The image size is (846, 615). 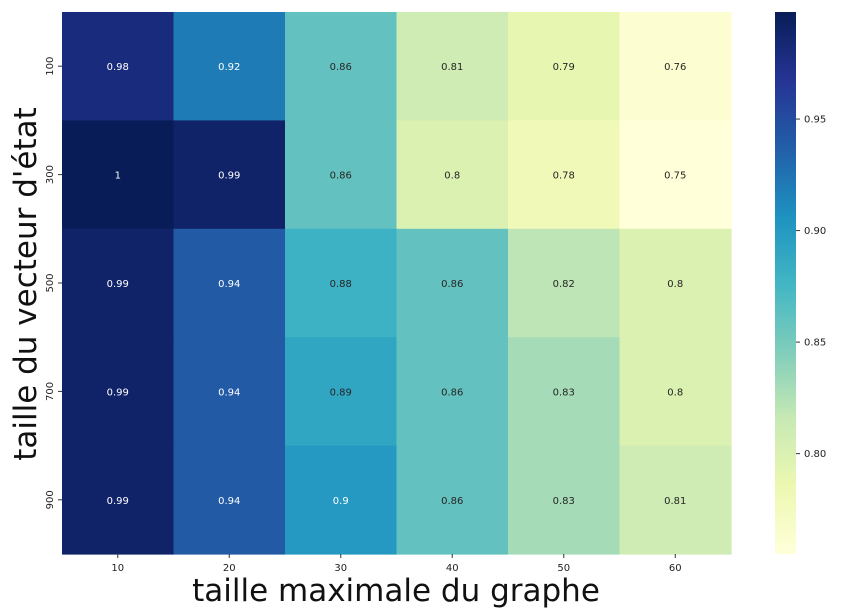 I want to click on x-tick-label: 50, so click(x=563, y=568).